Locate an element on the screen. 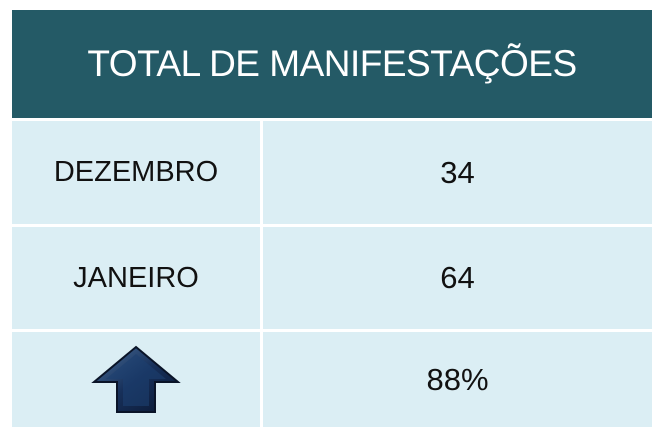 The image size is (654, 427). arrow-cell is located at coordinates (136, 379).